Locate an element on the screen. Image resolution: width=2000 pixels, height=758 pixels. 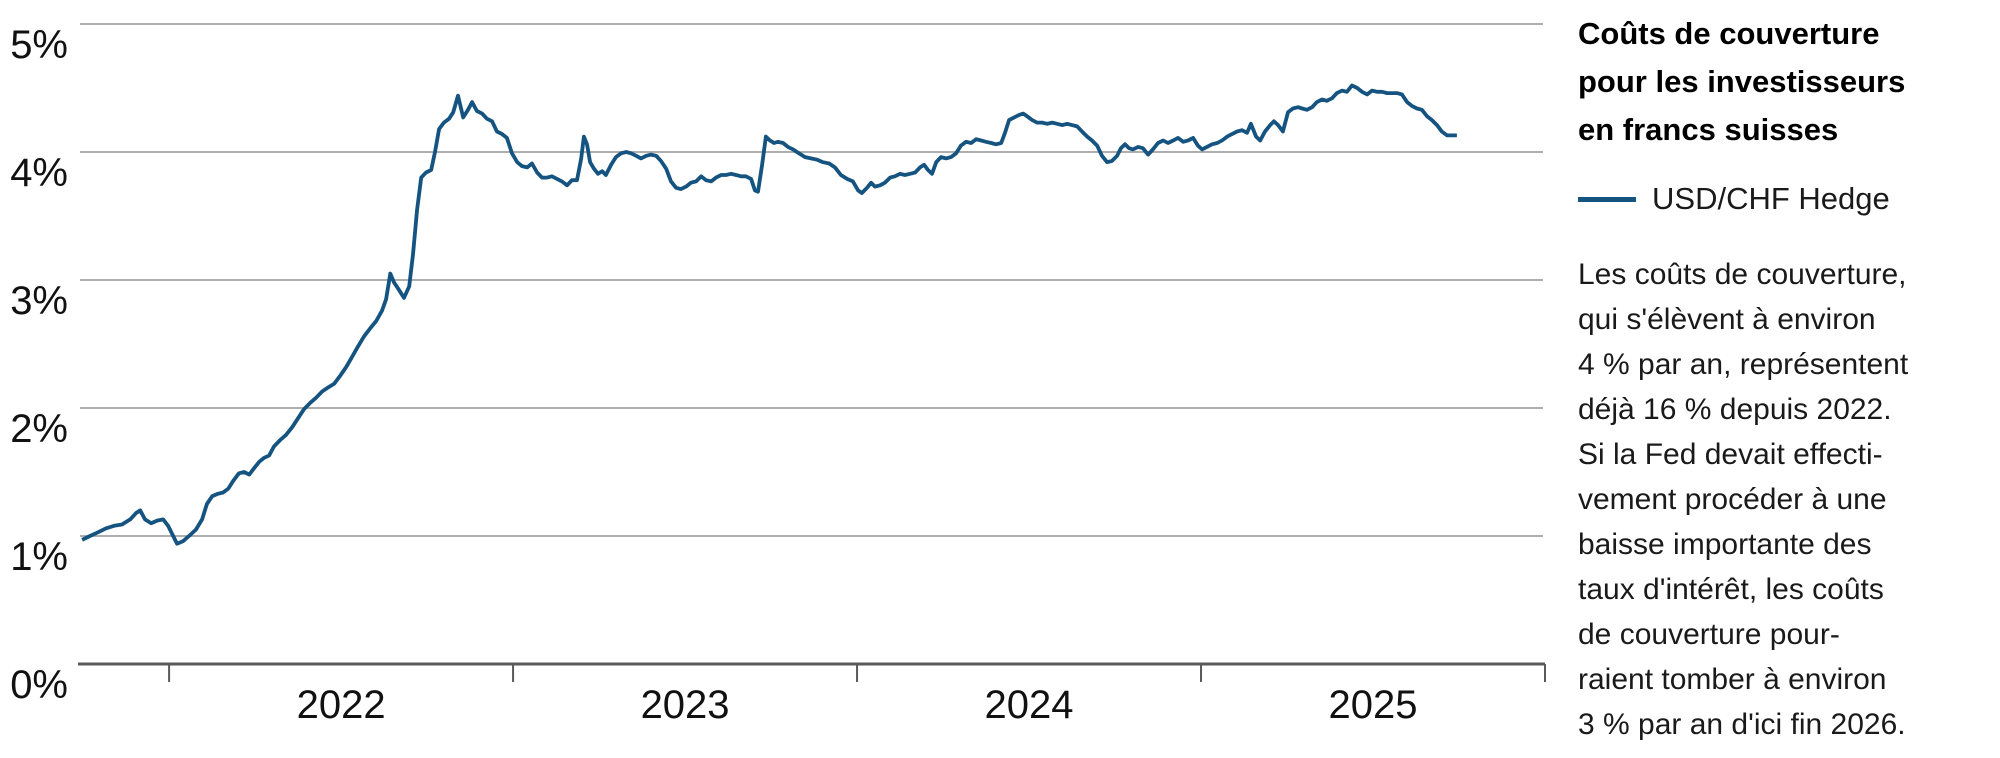
legend-label: USD/CHF Hedge is located at coordinates (1771, 198).